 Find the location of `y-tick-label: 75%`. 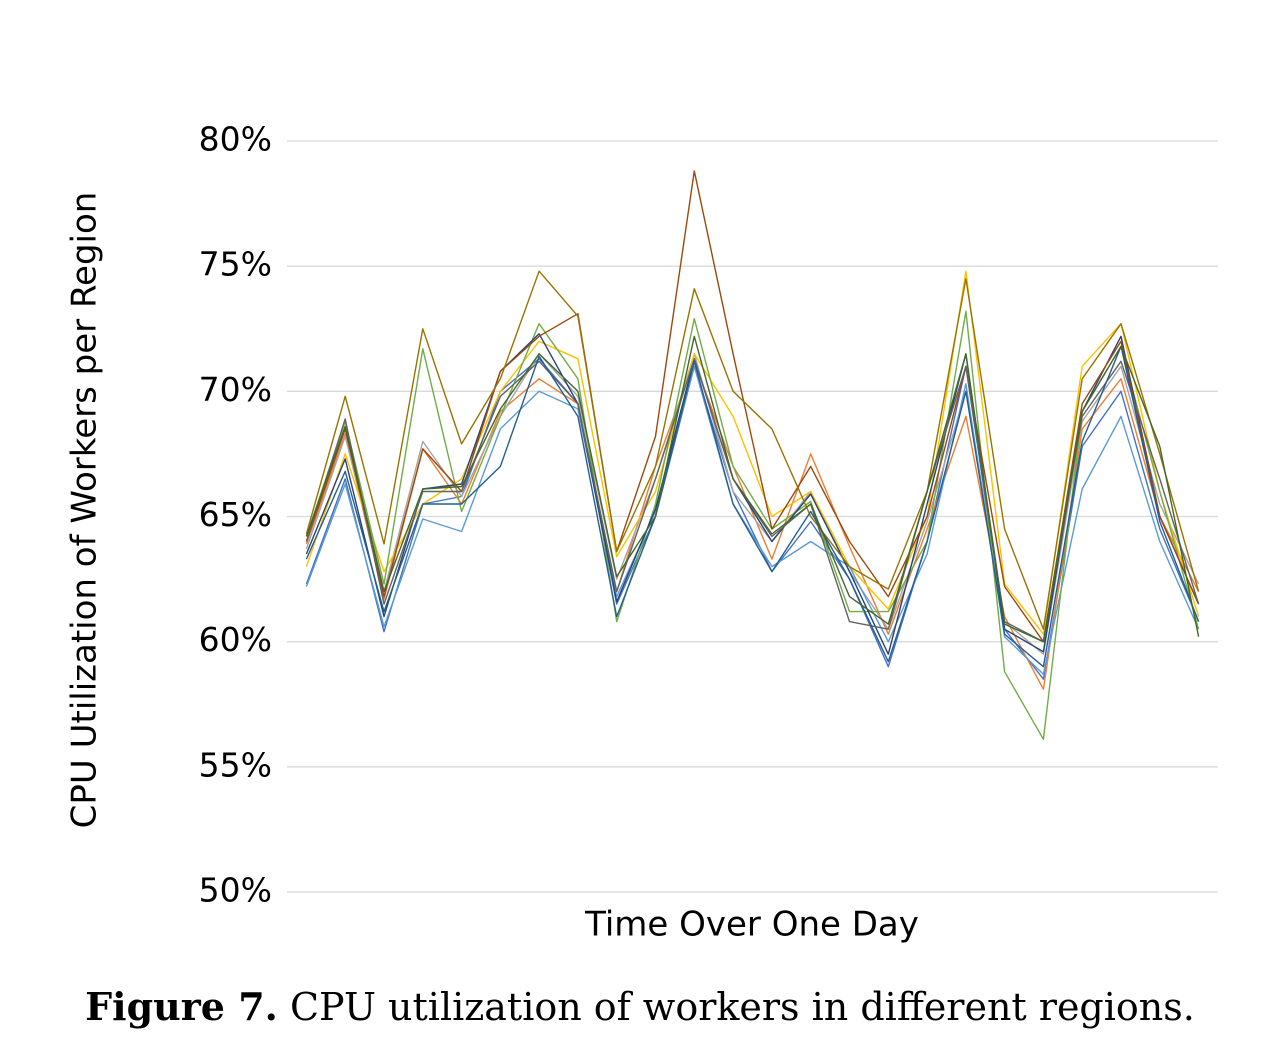

y-tick-label: 75% is located at coordinates (235, 264).